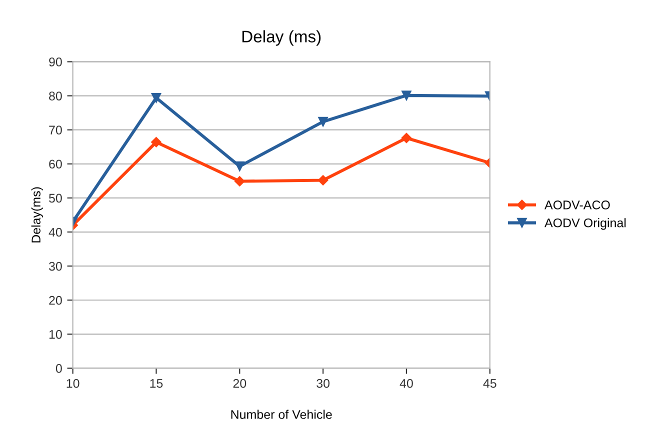 The image size is (662, 441). I want to click on x-tick-label: 30, so click(323, 383).